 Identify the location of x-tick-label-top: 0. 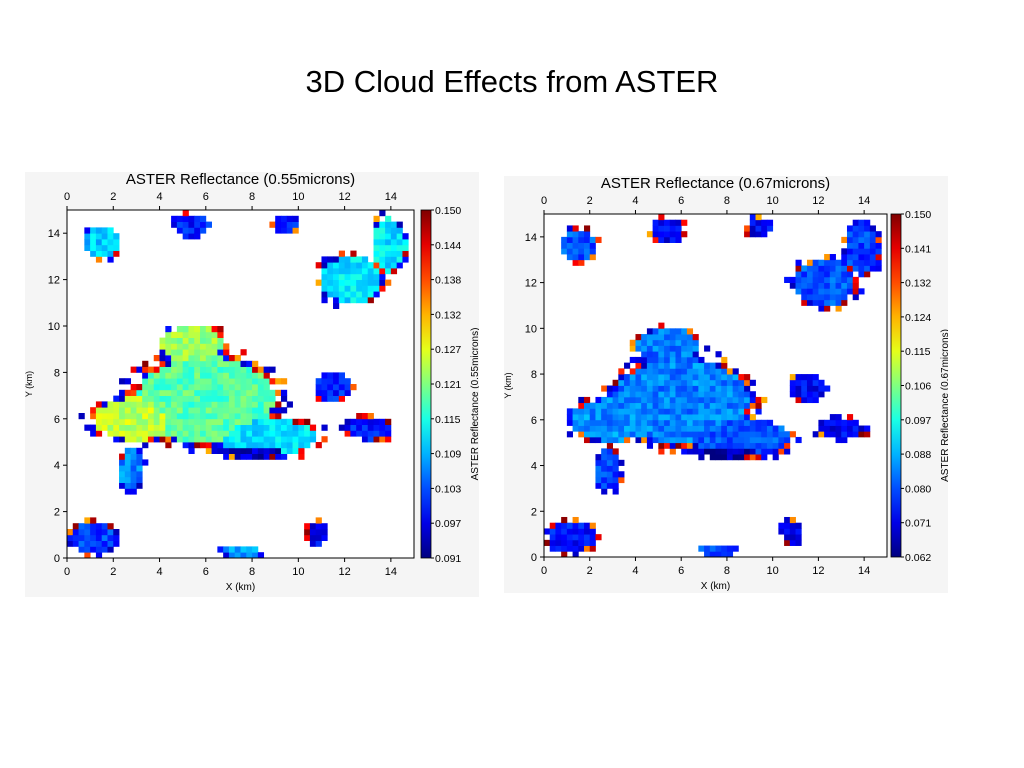
(544, 201).